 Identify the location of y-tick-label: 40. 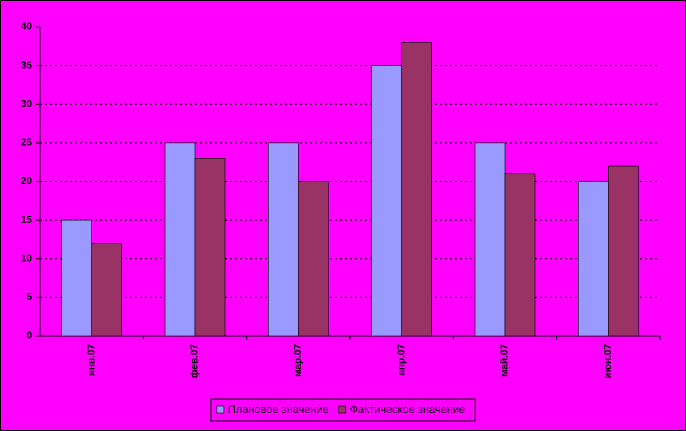
(27, 27).